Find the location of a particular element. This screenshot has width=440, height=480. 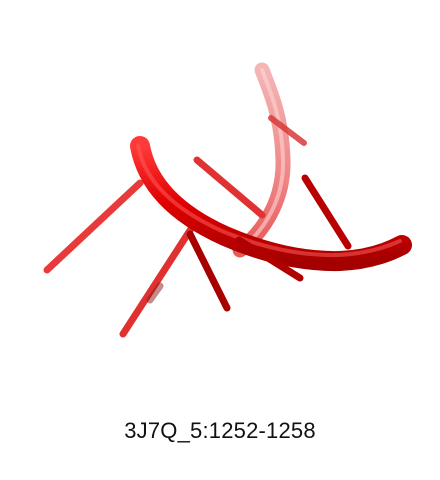

backbone-far-segment is located at coordinates (261, 160).